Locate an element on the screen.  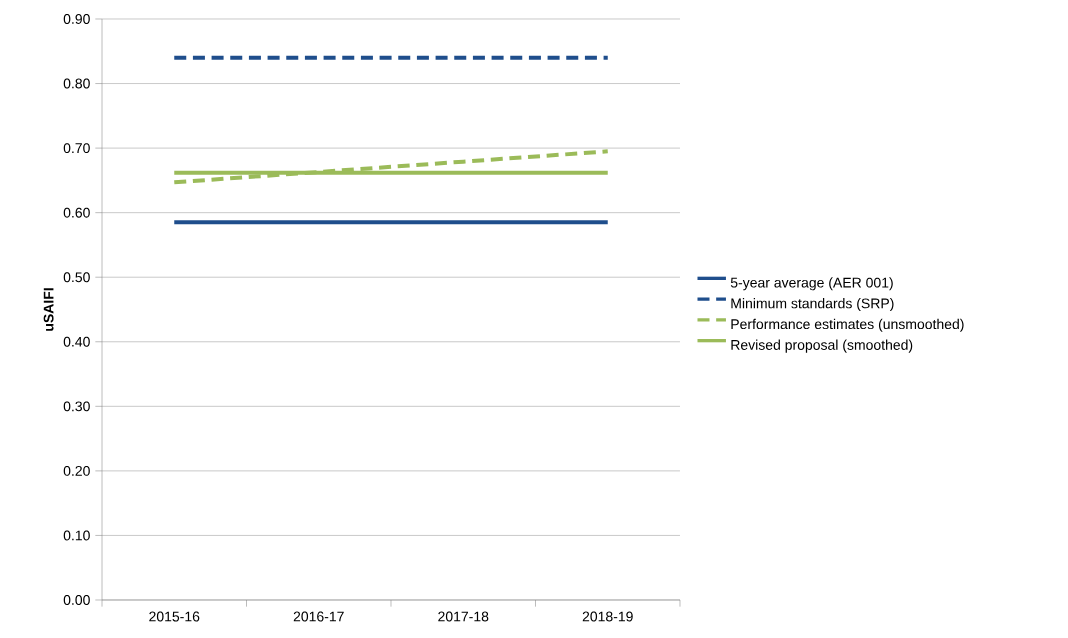
legend-label: Minimum standards (SRP) is located at coordinates (812, 305).